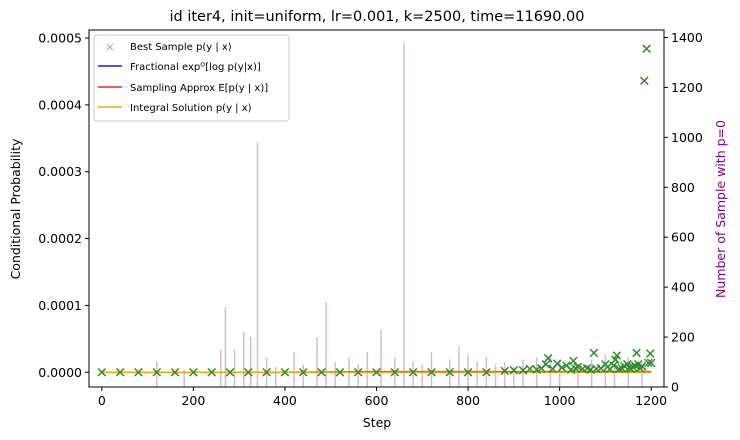 Image resolution: width=740 pixels, height=440 pixels. Describe the element at coordinates (683, 237) in the screenshot. I see `y-right-tick-label: 600` at that location.